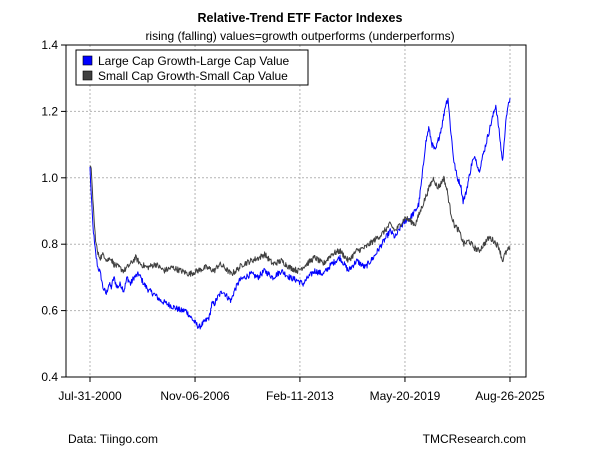 Image resolution: width=600 pixels, height=450 pixels. Describe the element at coordinates (300, 18) in the screenshot. I see `chart-title: Relative-Trend ETF Factor Indexes` at that location.